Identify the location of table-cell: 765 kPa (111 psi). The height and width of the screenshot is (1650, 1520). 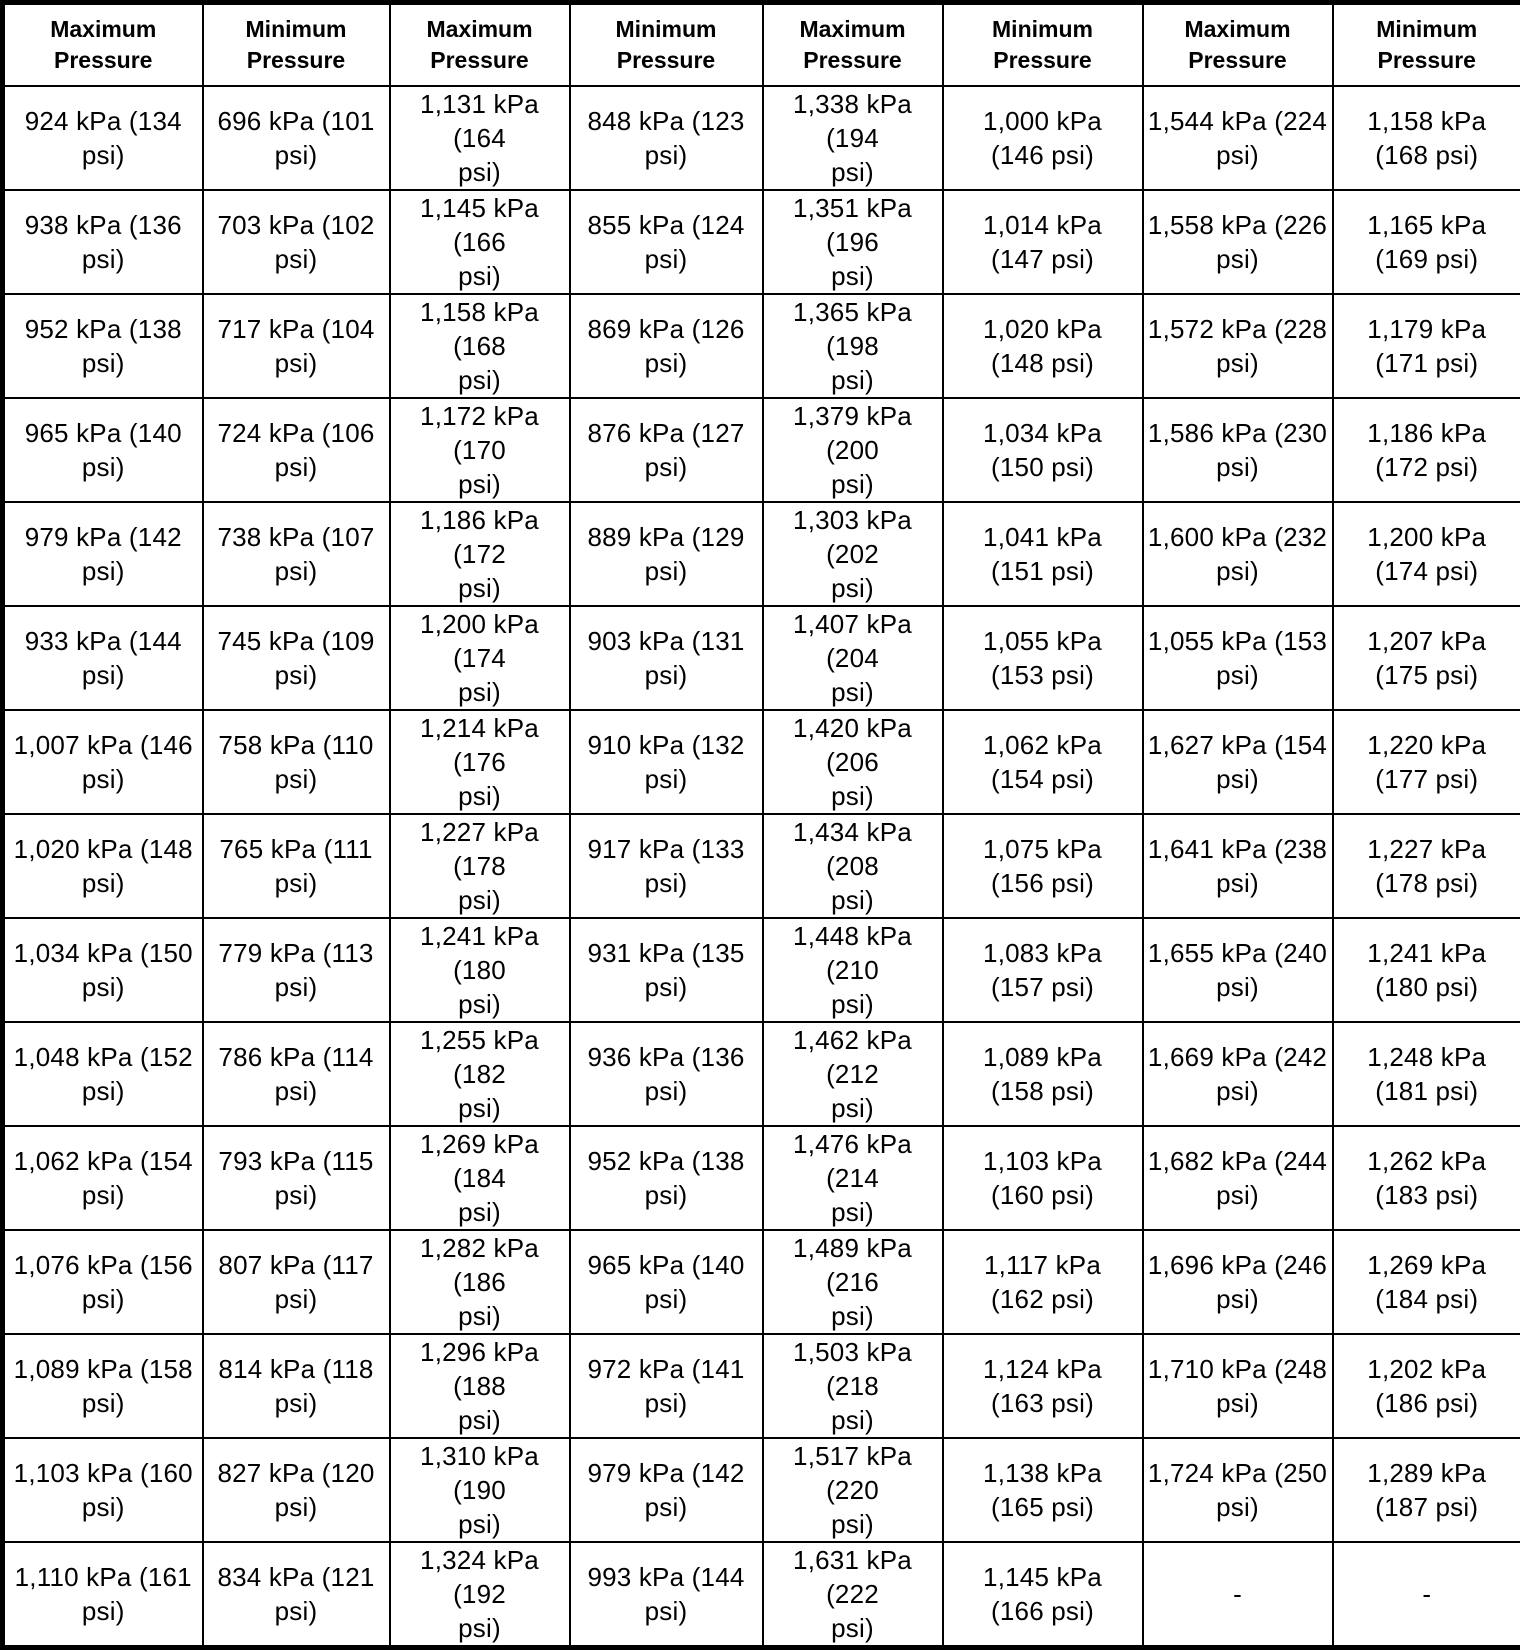
(296, 866).